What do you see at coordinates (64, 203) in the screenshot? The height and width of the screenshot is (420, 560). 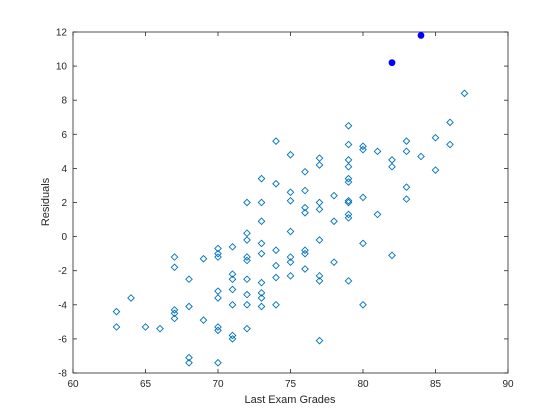 I see `y-tick-label: 2` at bounding box center [64, 203].